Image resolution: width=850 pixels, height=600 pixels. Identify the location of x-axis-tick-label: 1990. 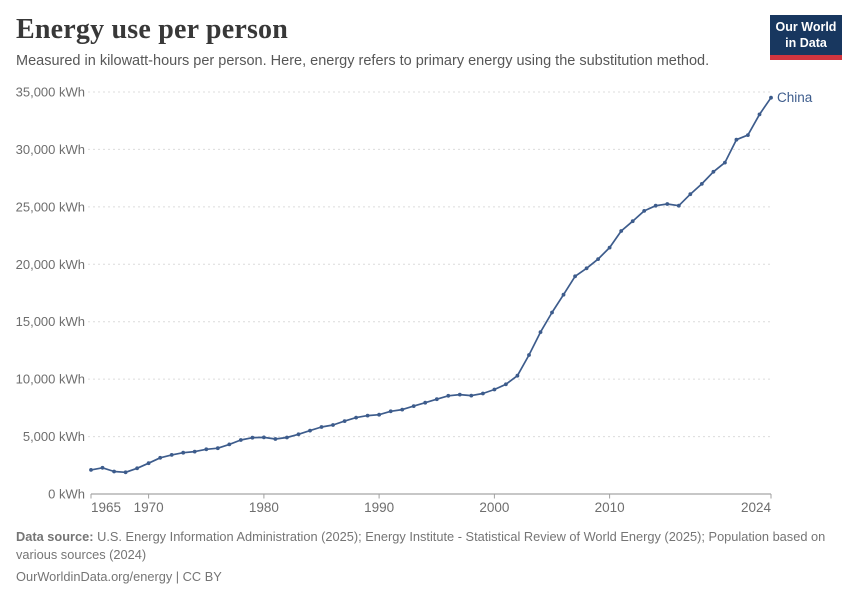
(379, 507).